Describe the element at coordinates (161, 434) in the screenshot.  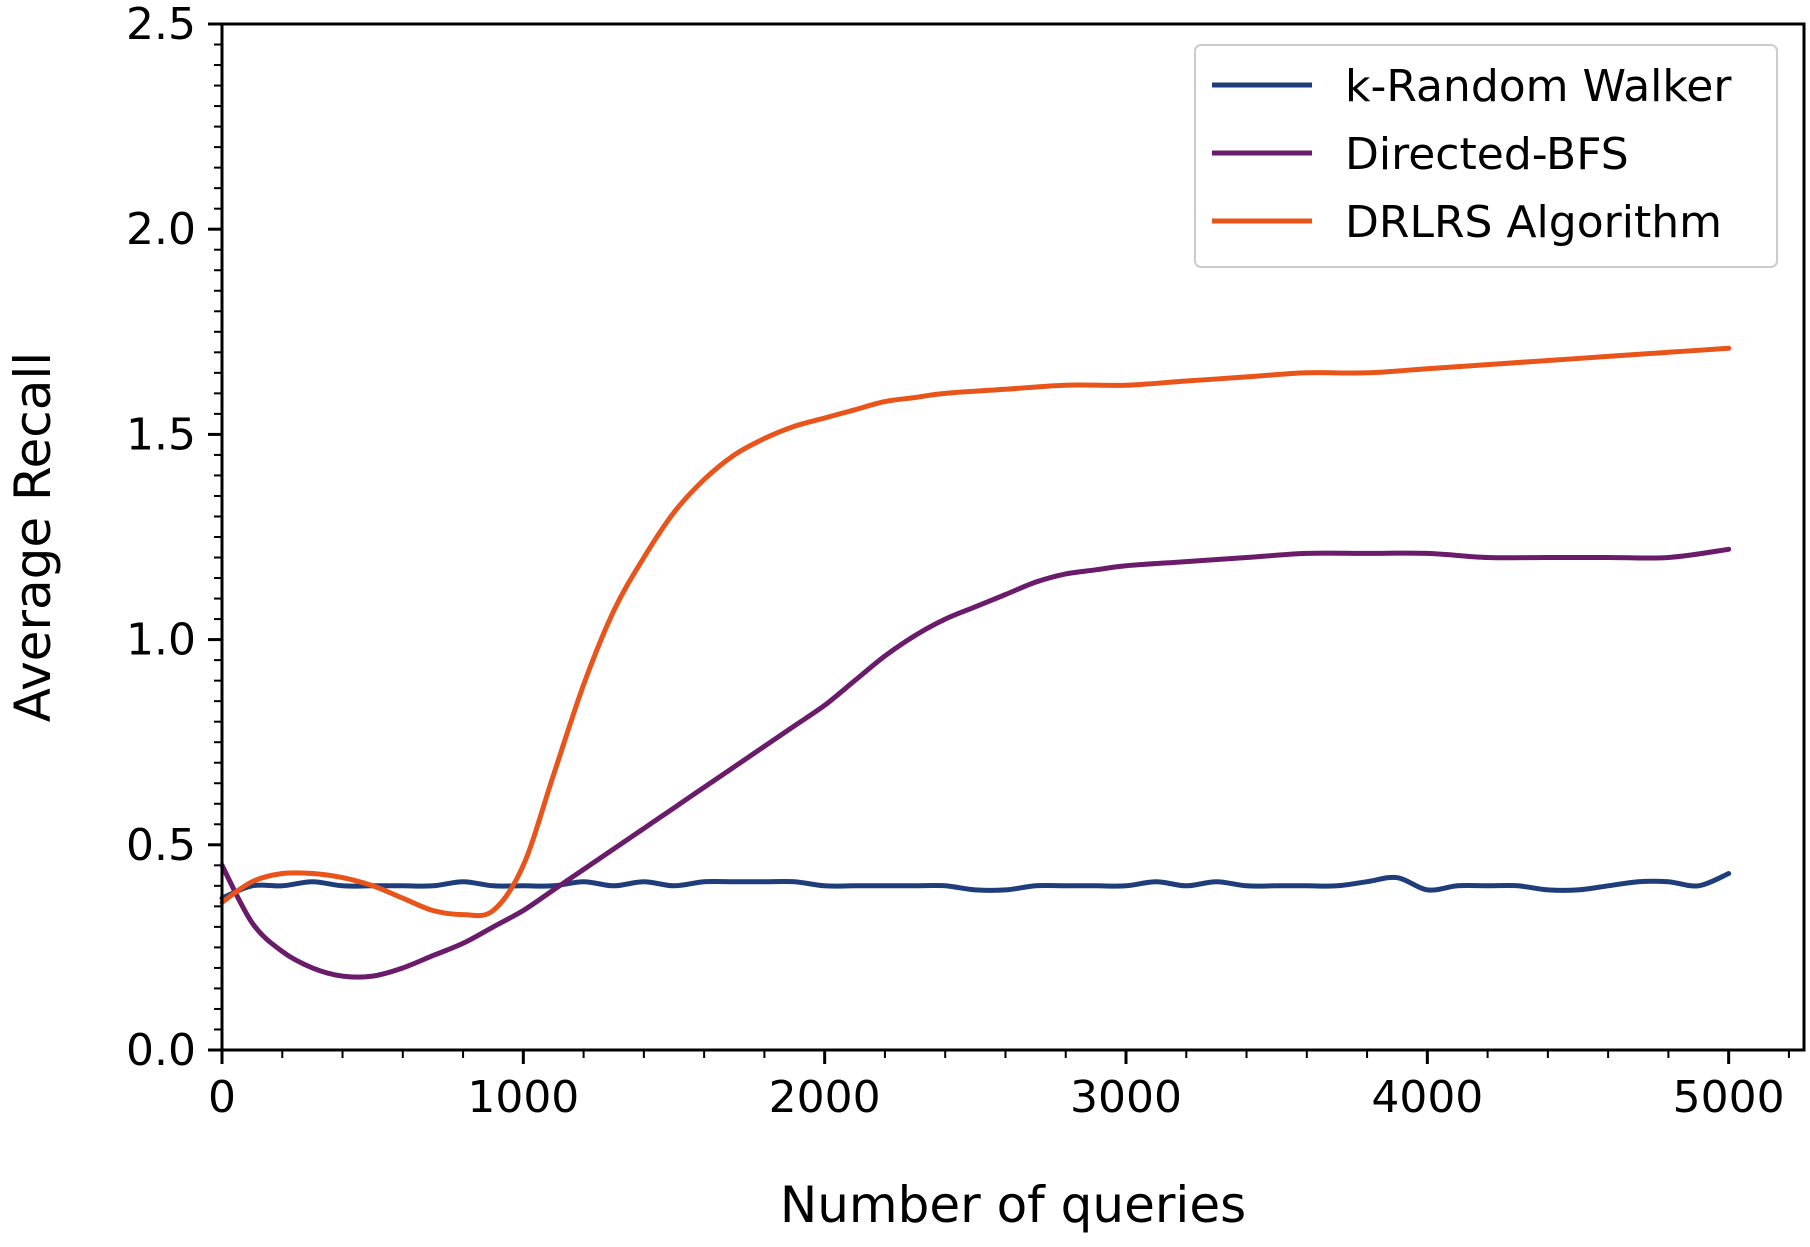
I see `y-tick-label: 1.5` at that location.